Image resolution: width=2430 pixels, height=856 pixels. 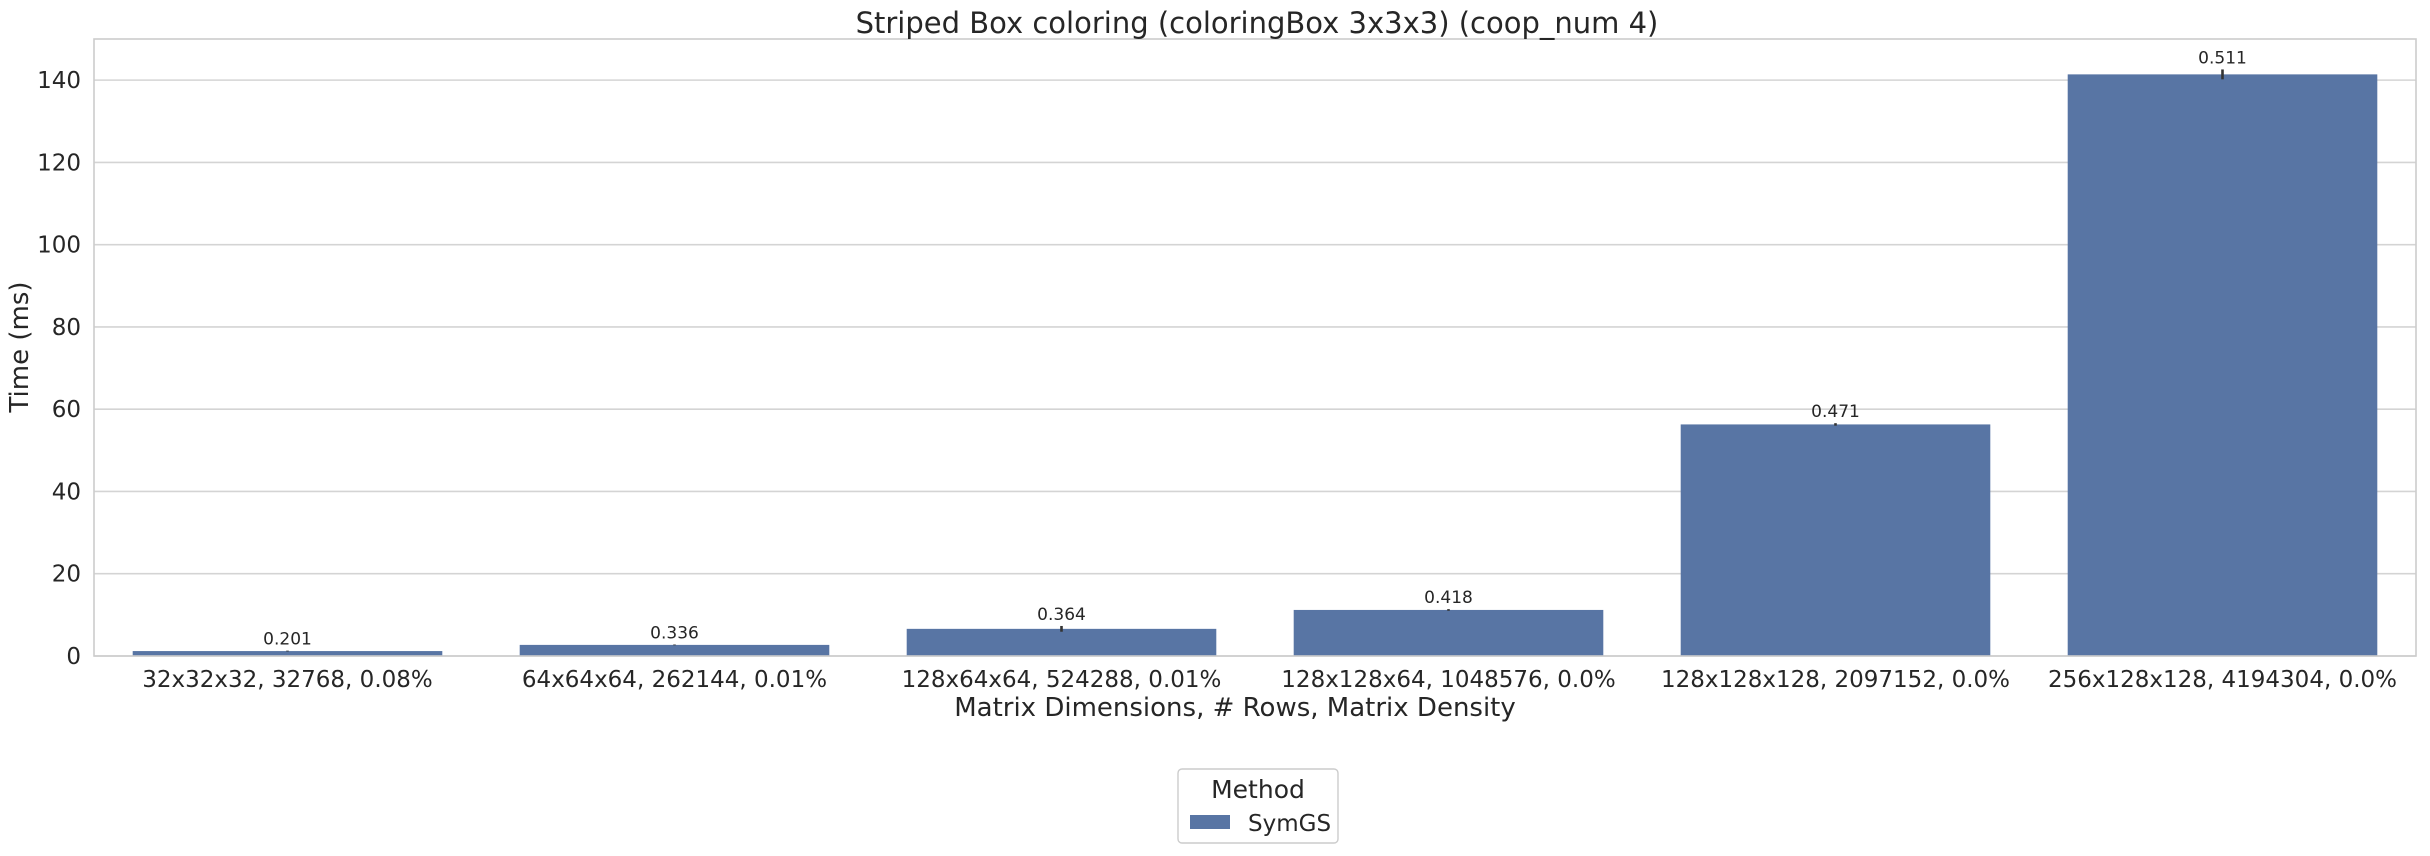 What do you see at coordinates (73, 657) in the screenshot?
I see `y-tick-label: 0` at bounding box center [73, 657].